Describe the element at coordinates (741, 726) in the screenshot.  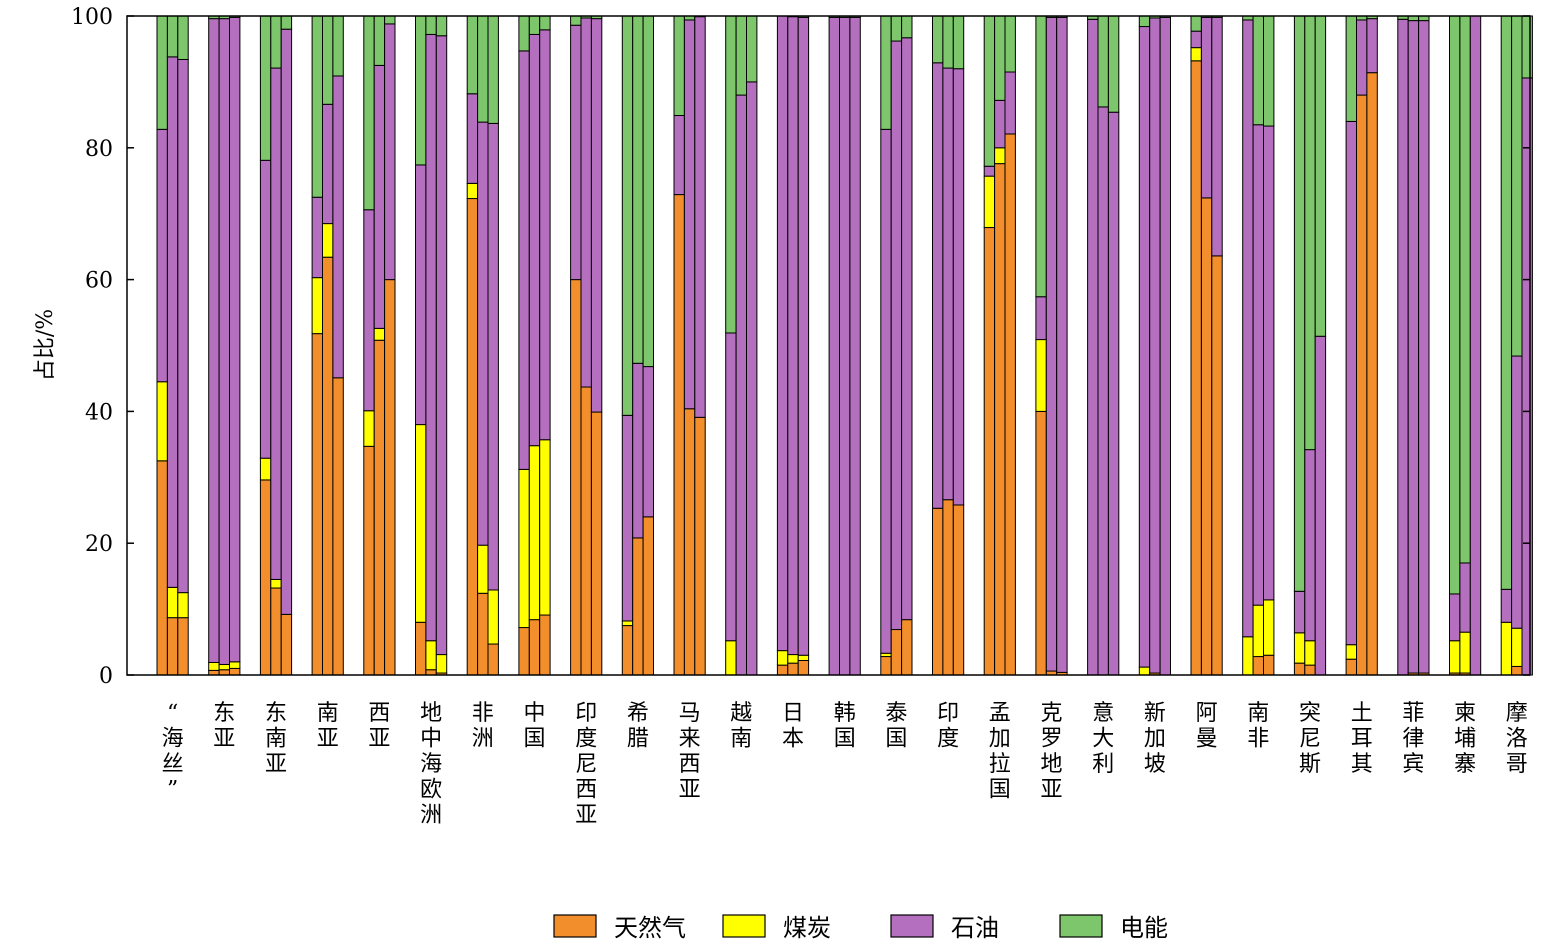
I see `category-label-12: 越南` at that location.